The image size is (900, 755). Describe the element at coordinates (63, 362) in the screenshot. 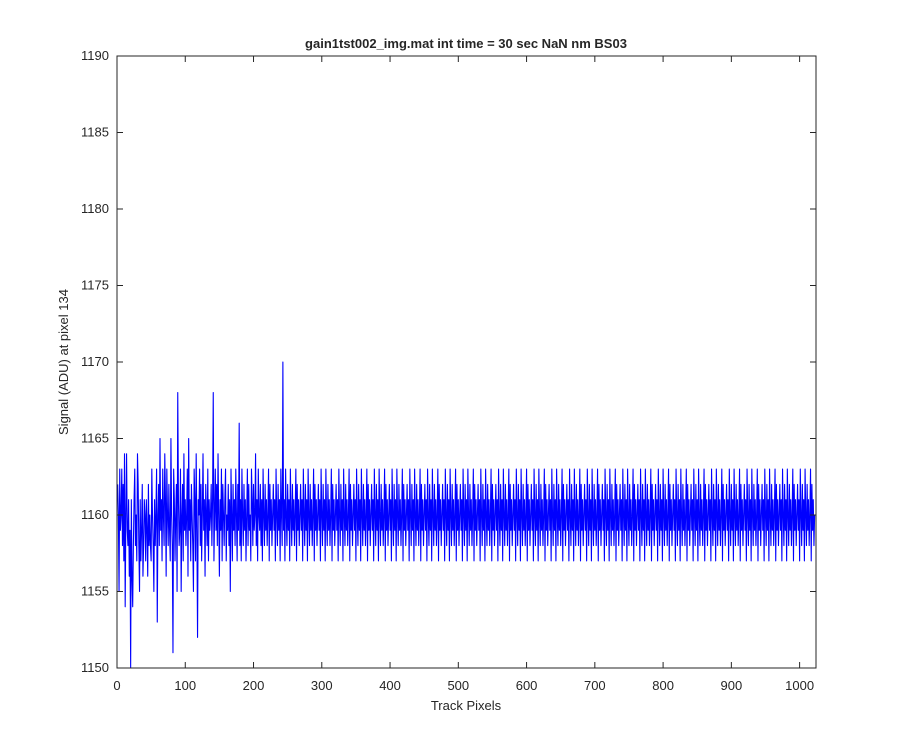

I see `y-axis-label: Signal (ADU) at pixel 134` at that location.